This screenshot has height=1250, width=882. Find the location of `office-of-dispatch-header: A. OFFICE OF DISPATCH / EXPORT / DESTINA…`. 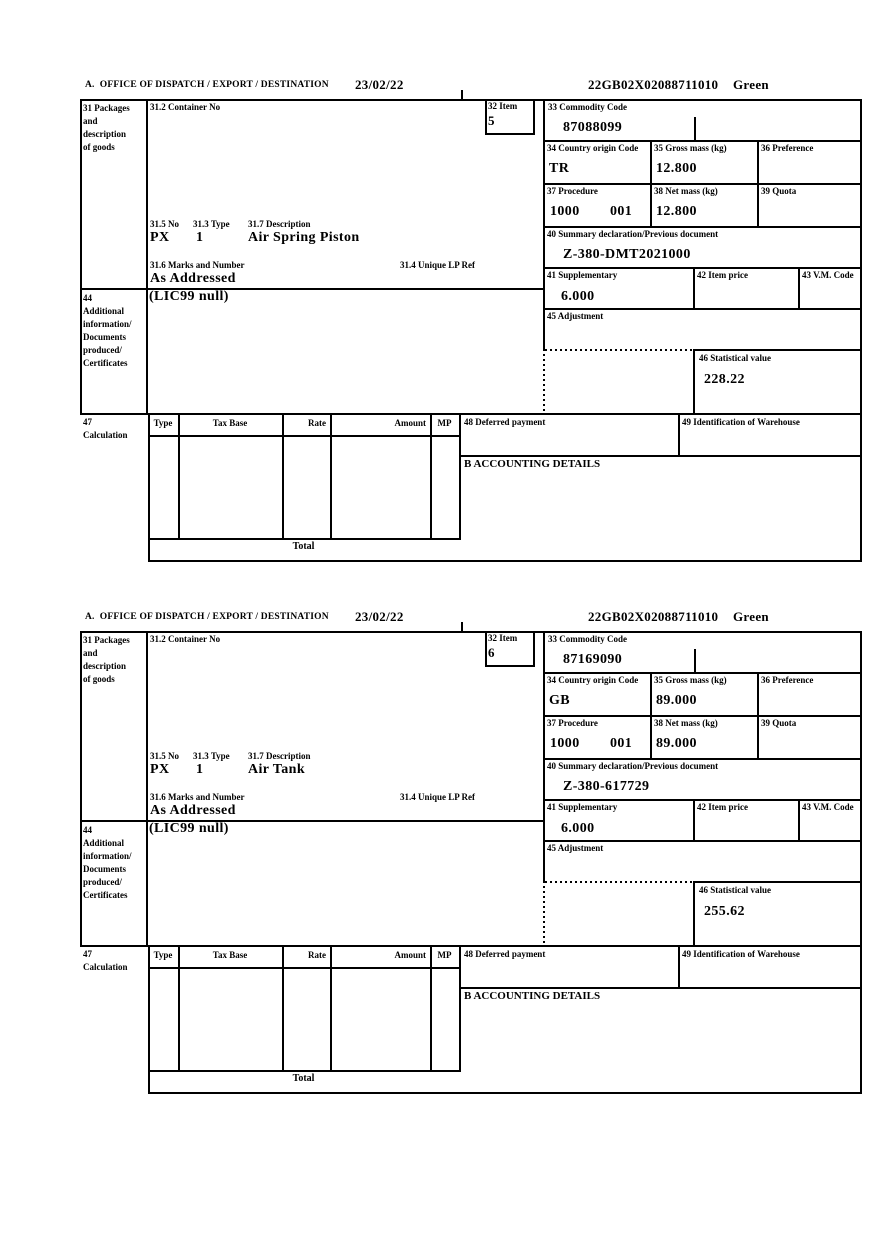

office-of-dispatch-header: A. OFFICE OF DISPATCH / EXPORT / DESTINA… is located at coordinates (207, 617).